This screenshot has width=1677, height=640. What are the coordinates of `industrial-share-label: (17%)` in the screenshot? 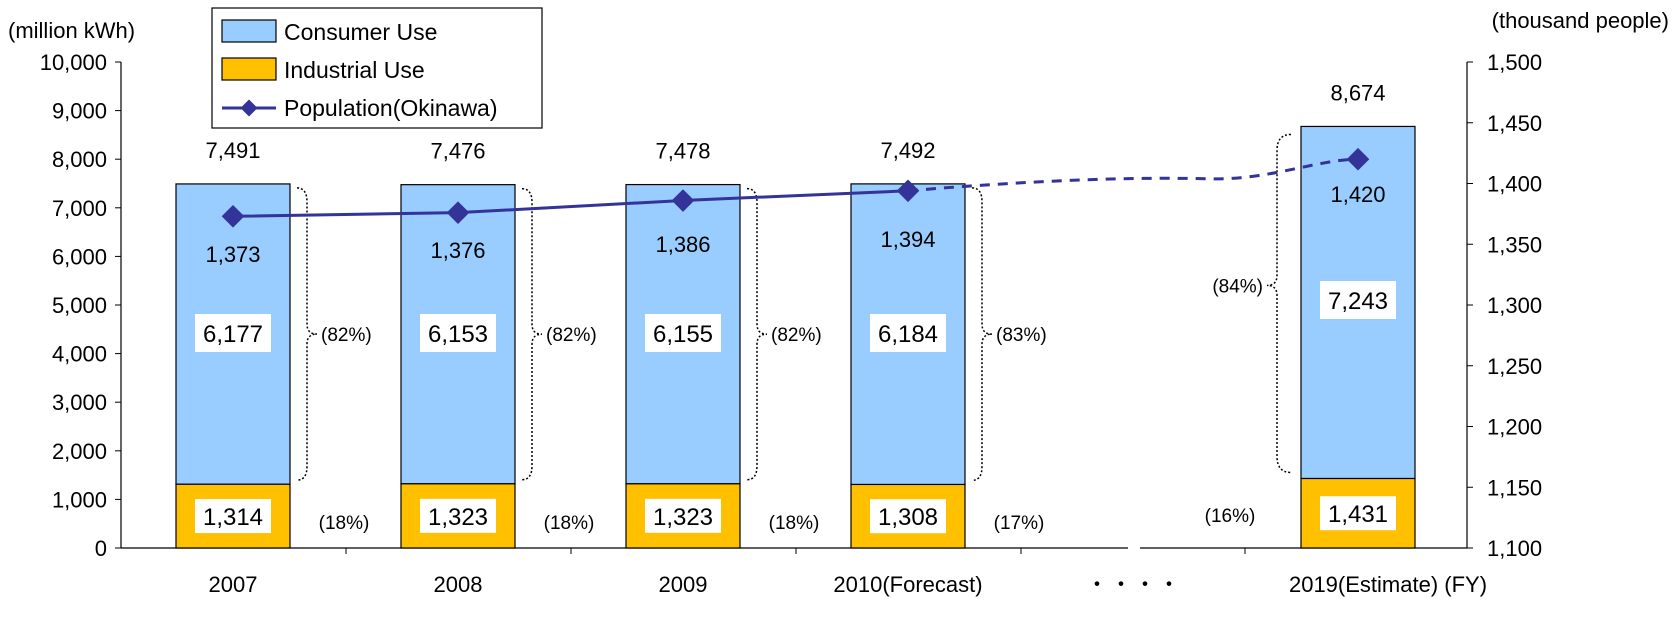 It's located at (1019, 523).